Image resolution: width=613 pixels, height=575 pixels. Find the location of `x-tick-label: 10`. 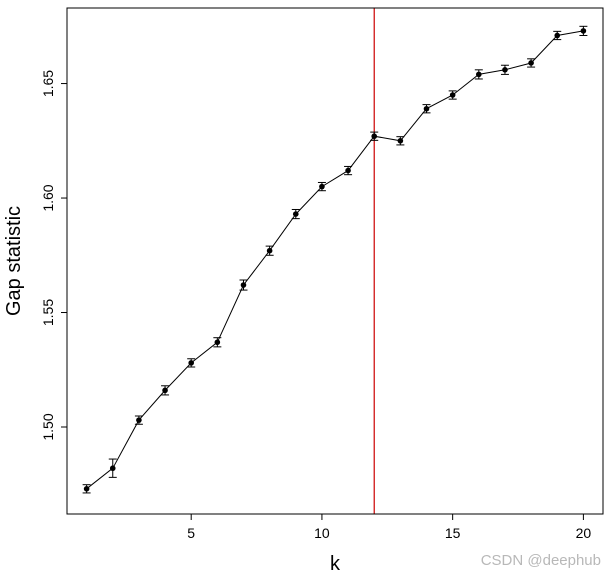

x-tick-label: 10 is located at coordinates (322, 533).